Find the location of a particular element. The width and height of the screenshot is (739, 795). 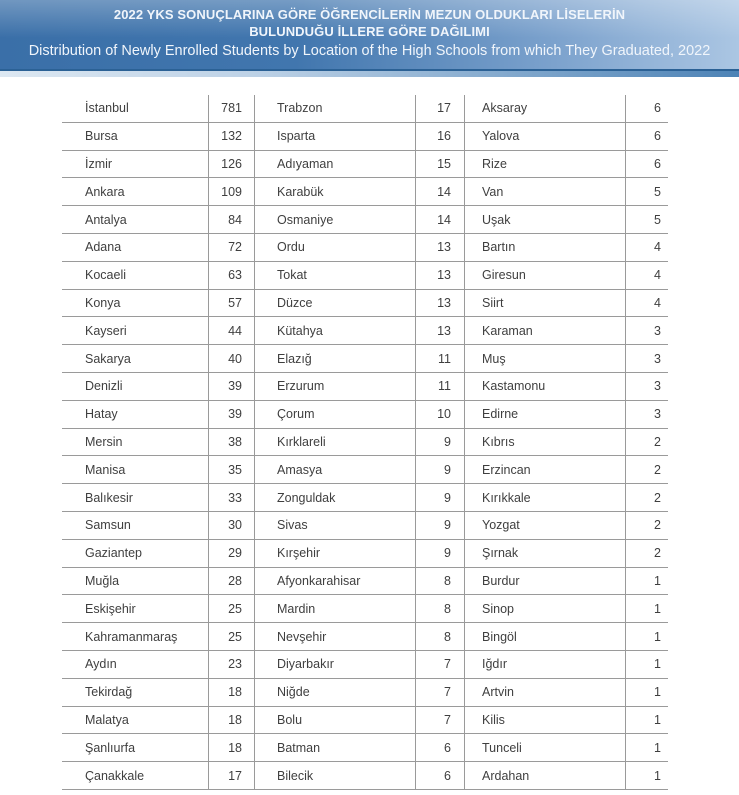

count-cell: 28 is located at coordinates (231, 581).